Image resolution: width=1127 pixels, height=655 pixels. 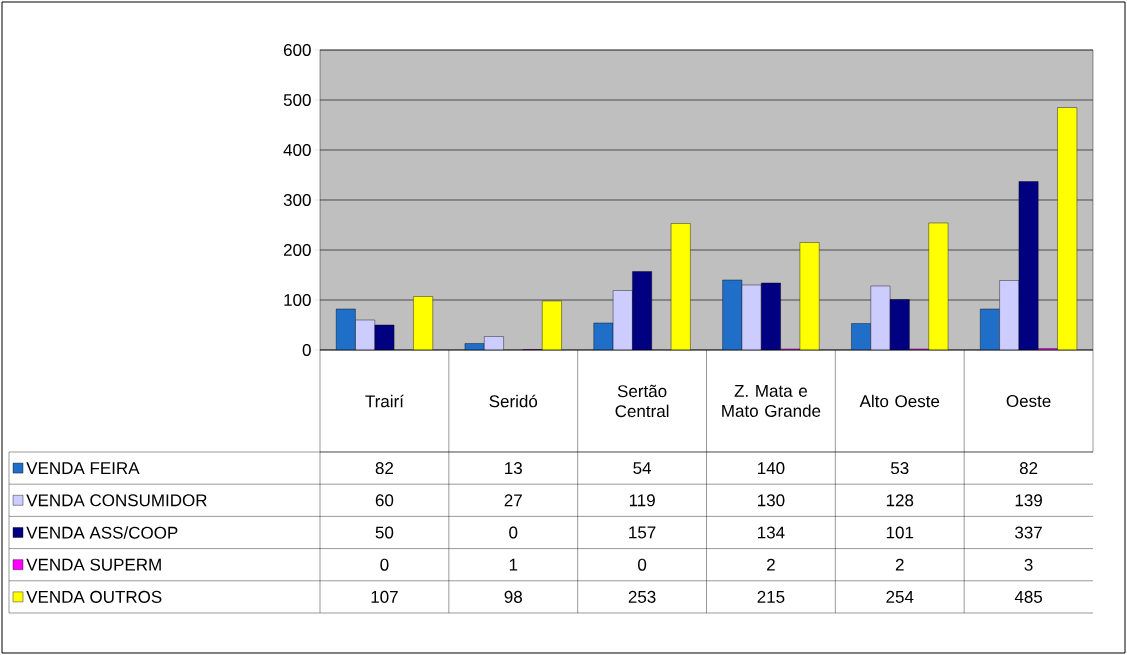 What do you see at coordinates (771, 468) in the screenshot?
I see `data-label: 140` at bounding box center [771, 468].